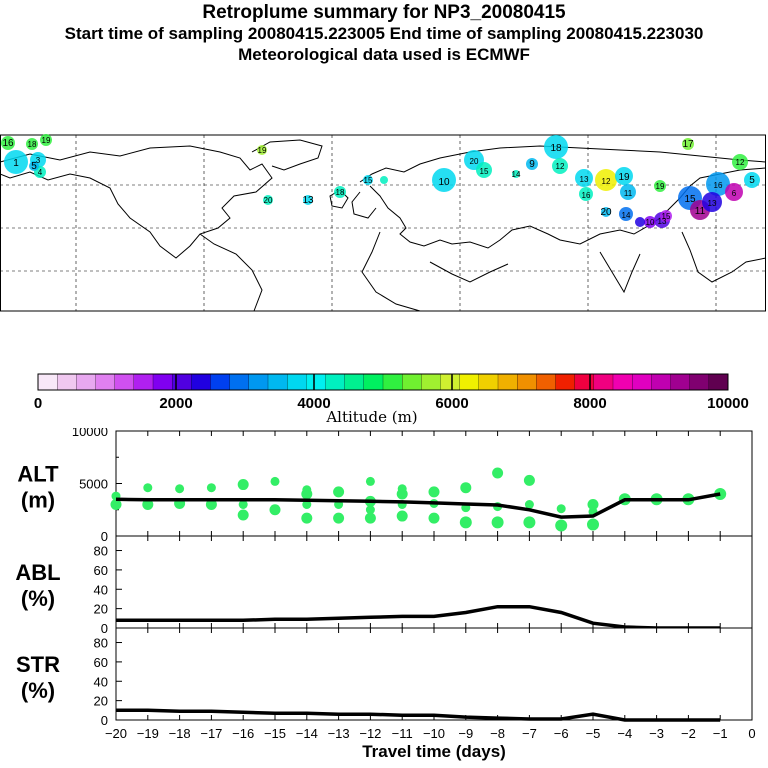  I want to click on colorbar-tick-1: 2000, so click(175, 403).